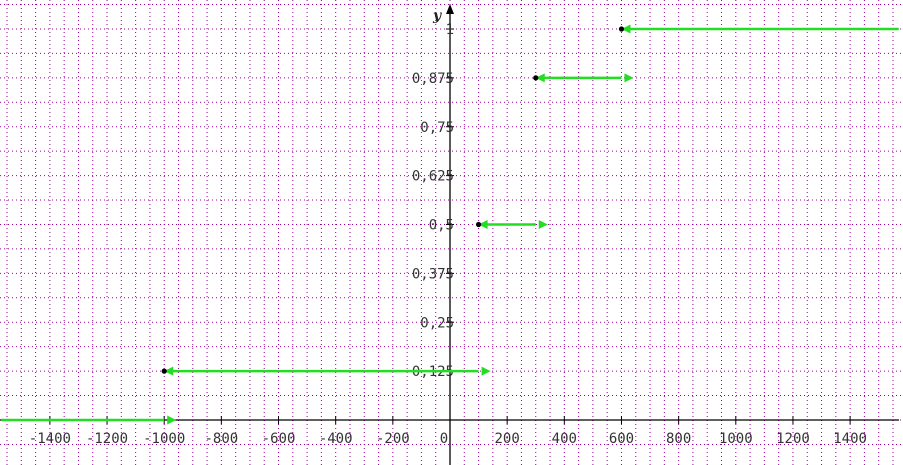 Image resolution: width=903 pixels, height=465 pixels. Describe the element at coordinates (793, 439) in the screenshot. I see `x-tick-label: 1200` at that location.